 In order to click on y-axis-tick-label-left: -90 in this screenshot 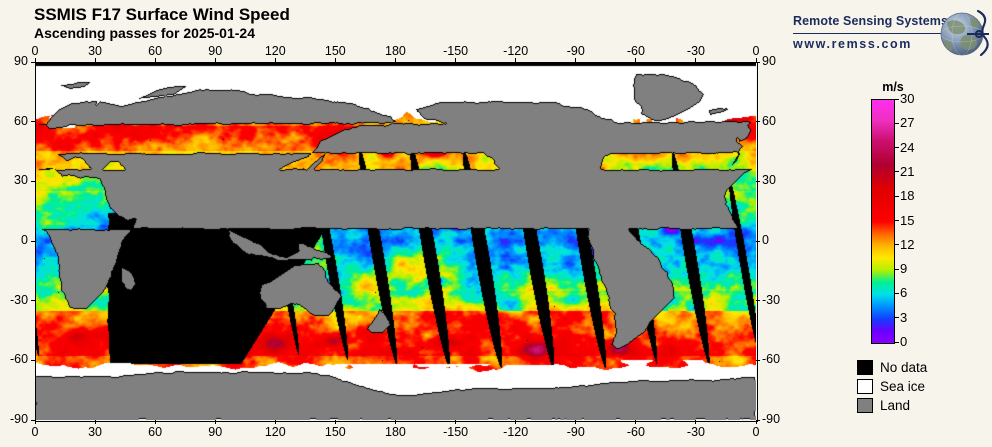, I will do `click(19, 419)`.